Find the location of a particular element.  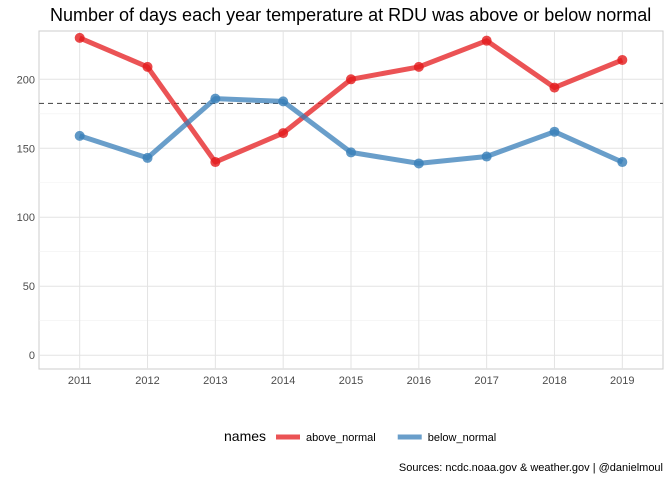

x-tick-label: 2012 is located at coordinates (147, 381).